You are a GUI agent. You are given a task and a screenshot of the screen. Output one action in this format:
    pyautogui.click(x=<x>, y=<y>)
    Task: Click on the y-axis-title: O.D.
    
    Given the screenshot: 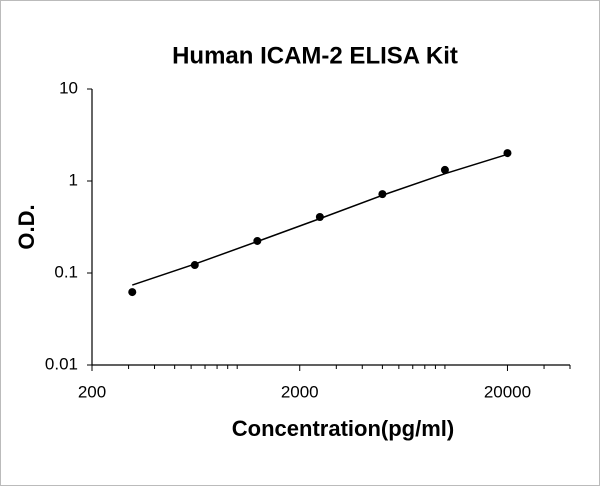 What is the action you would take?
    pyautogui.click(x=26, y=226)
    